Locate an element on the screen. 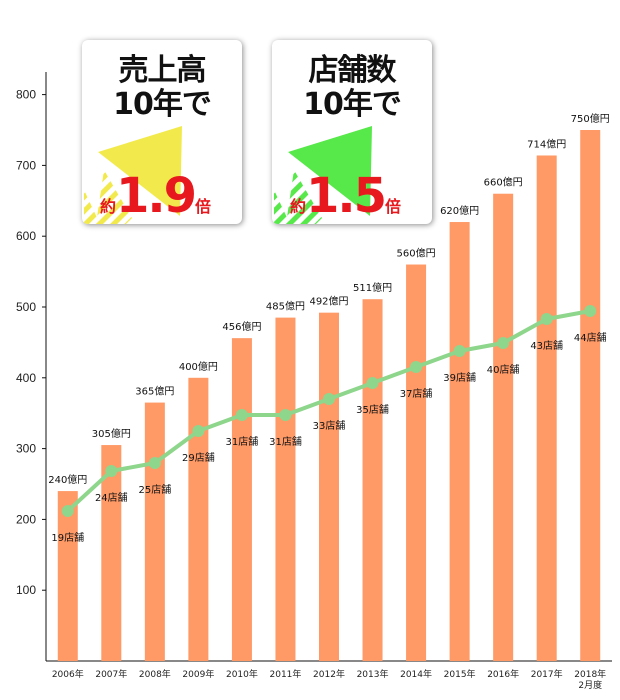 The width and height of the screenshot is (620, 700). store-count-label: 25店舗 is located at coordinates (154, 489).